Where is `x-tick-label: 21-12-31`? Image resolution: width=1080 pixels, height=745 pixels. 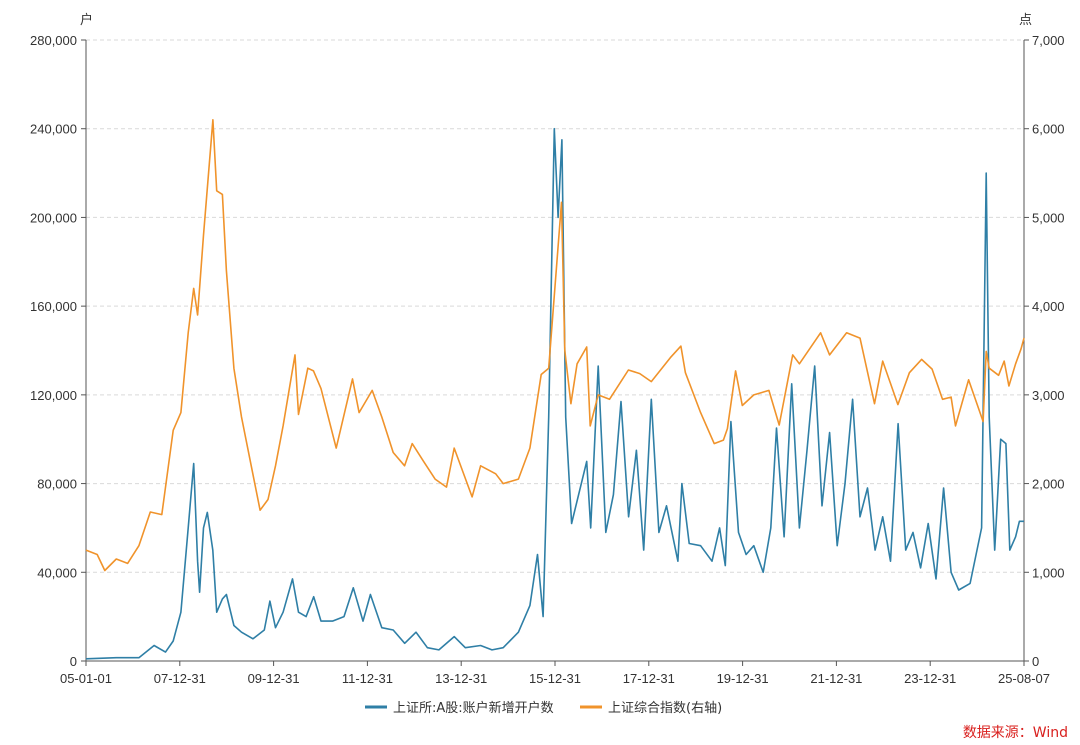 x-tick-label: 21-12-31 is located at coordinates (836, 678).